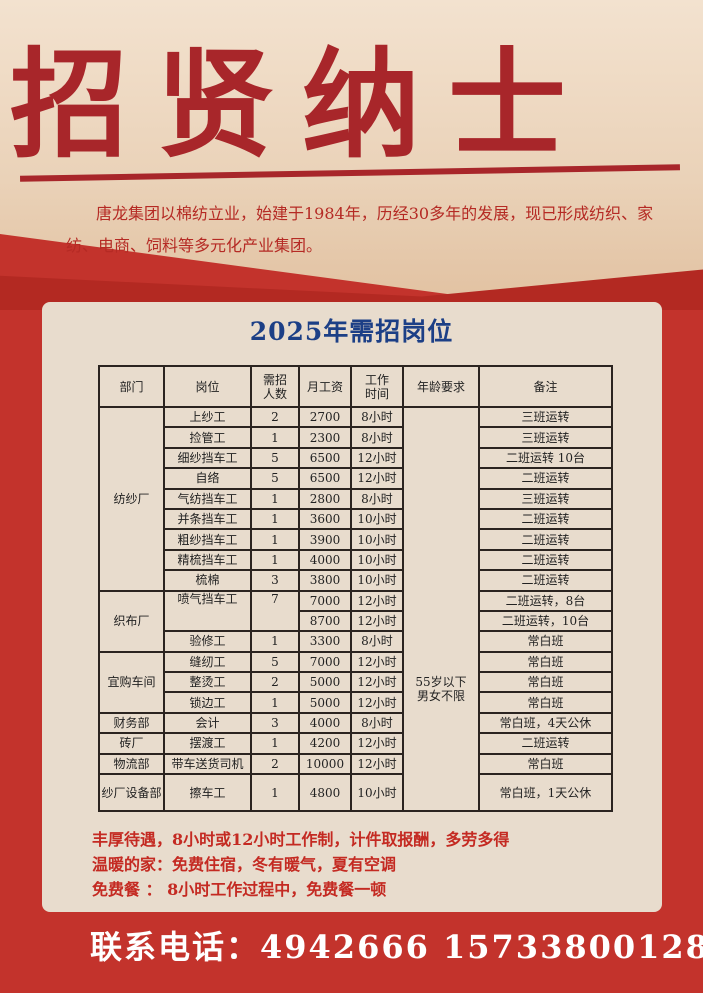 The height and width of the screenshot is (993, 703). Describe the element at coordinates (325, 478) in the screenshot. I see `pay-cell: 6500` at that location.